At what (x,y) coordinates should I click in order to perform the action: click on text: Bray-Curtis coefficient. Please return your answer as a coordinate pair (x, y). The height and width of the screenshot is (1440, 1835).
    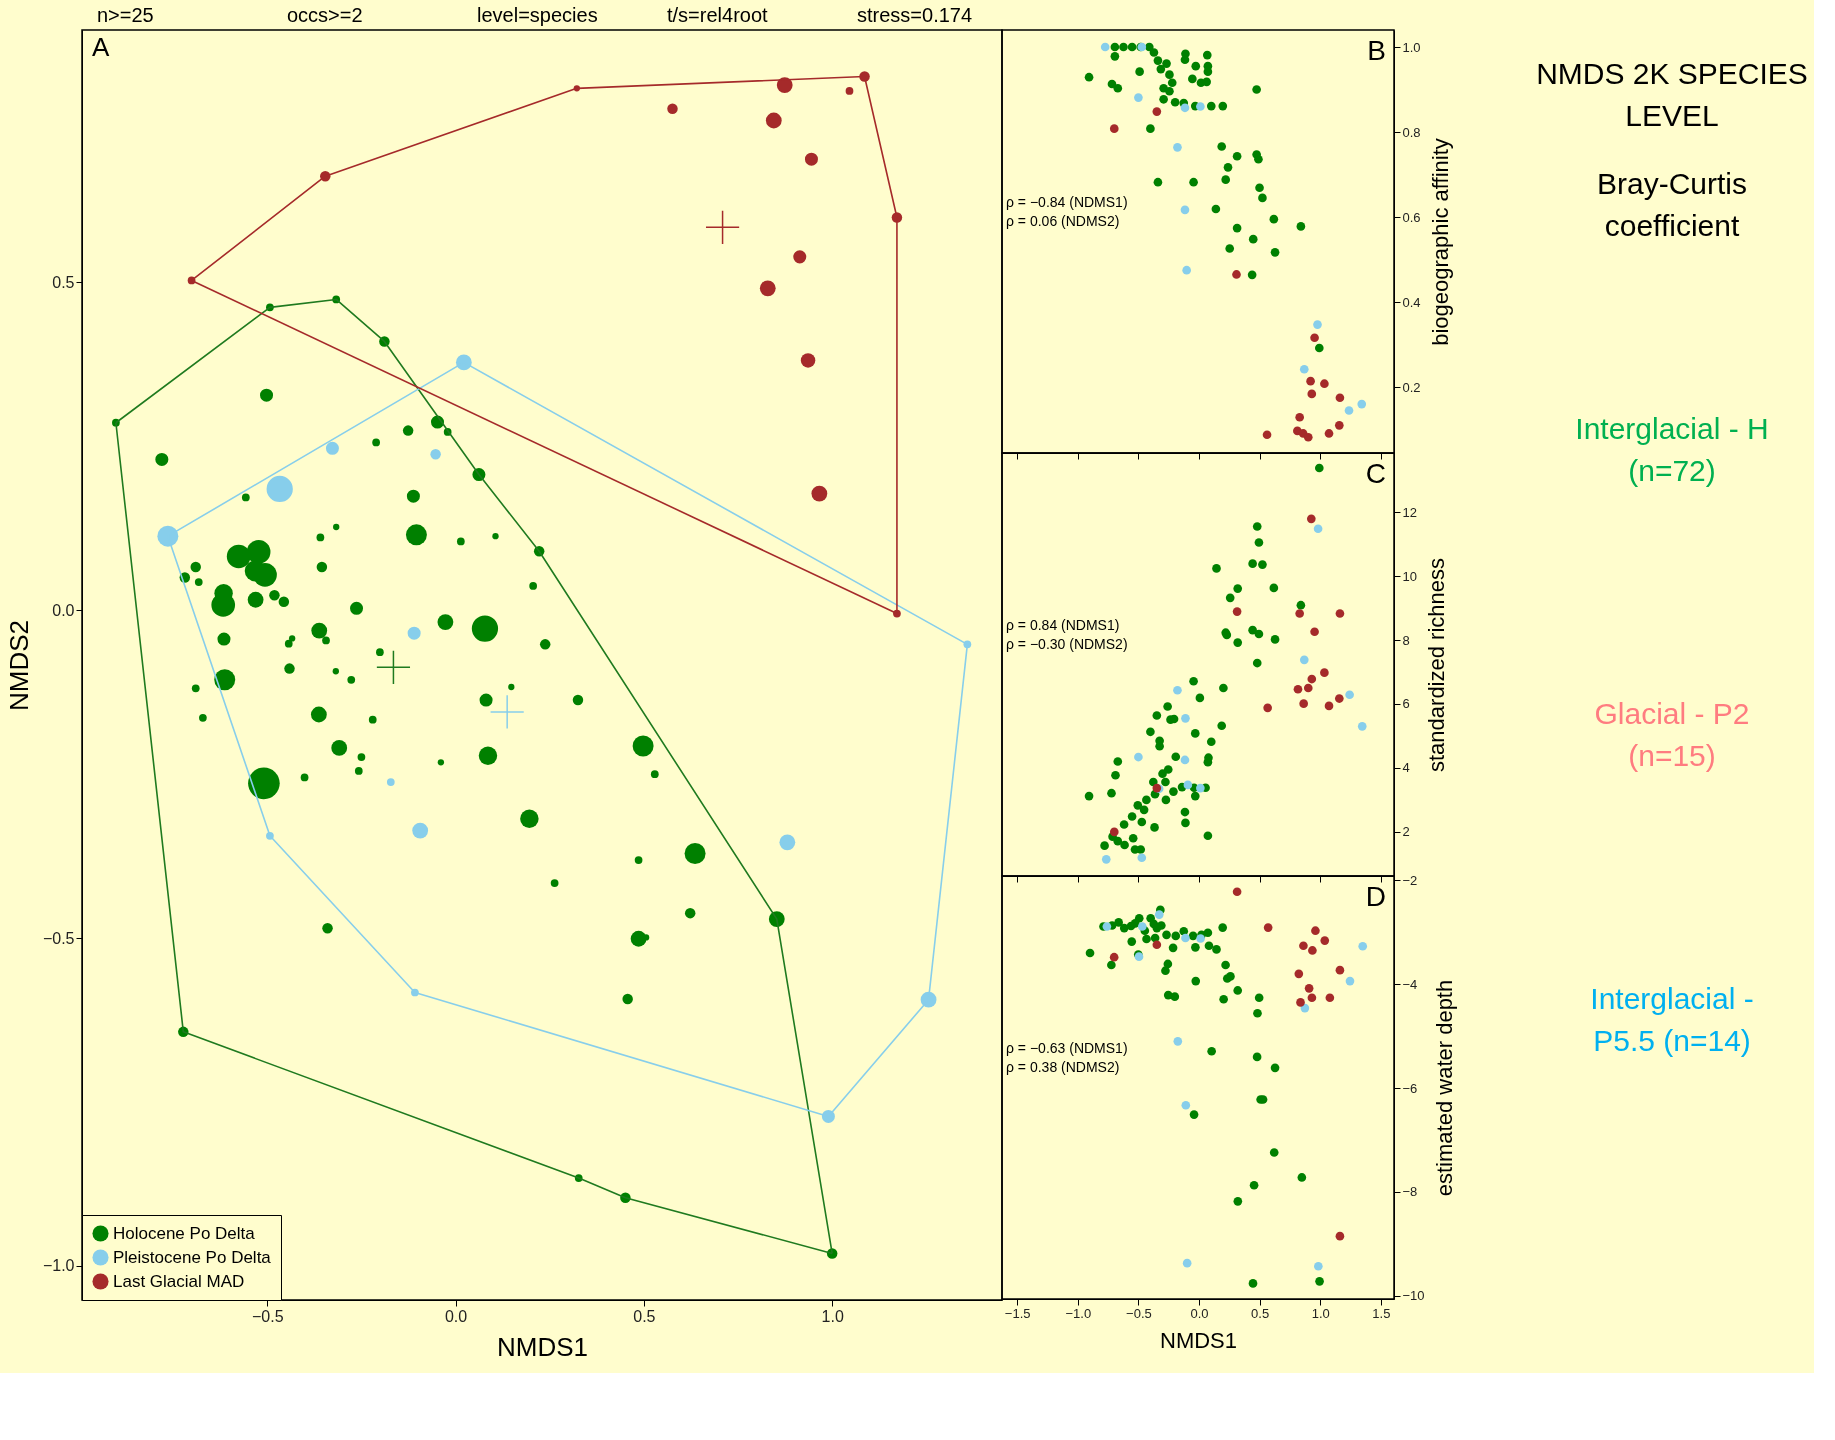
    Looking at the image, I should click on (1672, 204).